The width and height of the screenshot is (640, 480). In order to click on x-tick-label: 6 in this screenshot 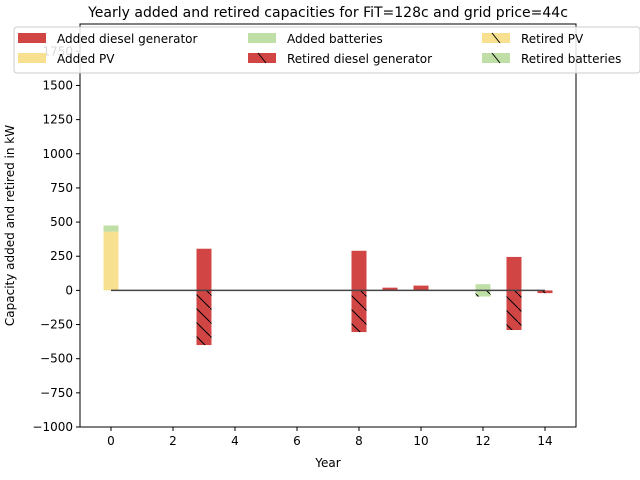, I will do `click(297, 441)`.